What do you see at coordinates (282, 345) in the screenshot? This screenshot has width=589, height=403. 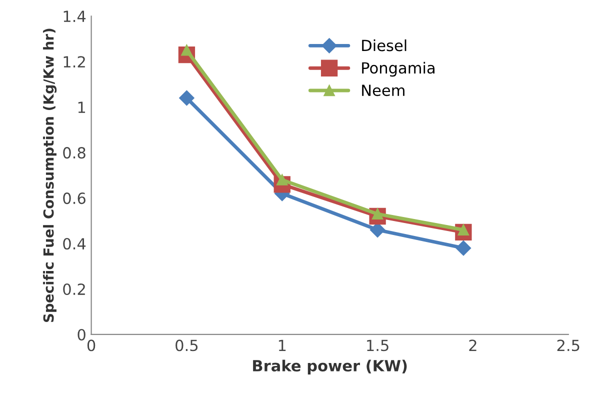 I see `x-tick-label: 1` at bounding box center [282, 345].